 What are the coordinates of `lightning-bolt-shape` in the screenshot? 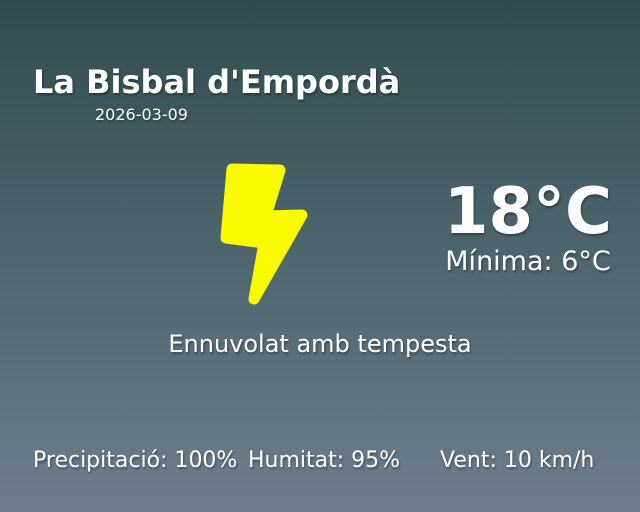 It's located at (264, 234).